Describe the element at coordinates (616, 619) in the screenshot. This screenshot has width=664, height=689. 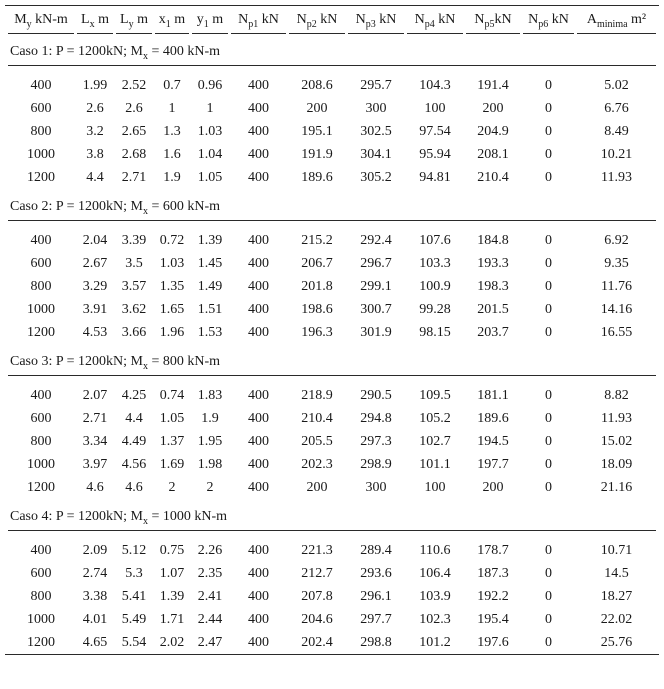
I see `table-cell: 22.02` at that location.